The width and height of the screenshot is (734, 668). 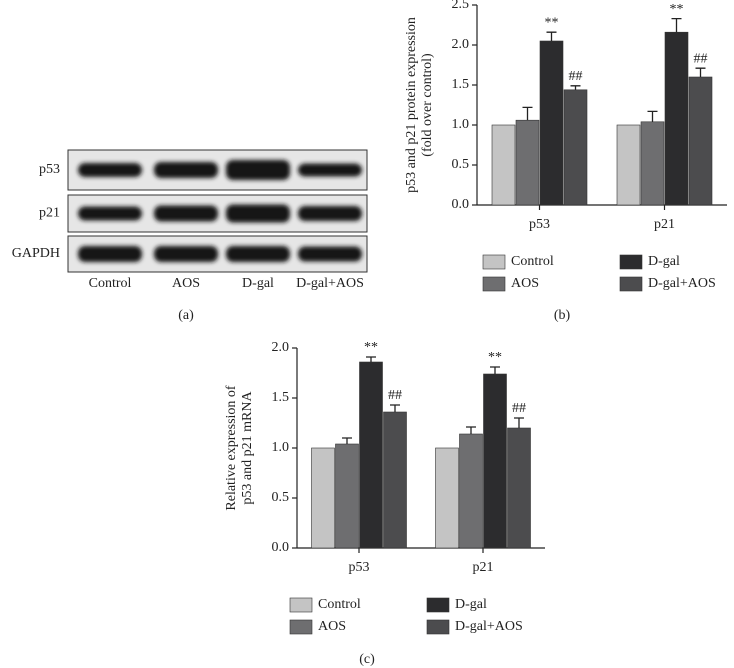 What do you see at coordinates (186, 315) in the screenshot?
I see `panel-label: (a)` at bounding box center [186, 315].